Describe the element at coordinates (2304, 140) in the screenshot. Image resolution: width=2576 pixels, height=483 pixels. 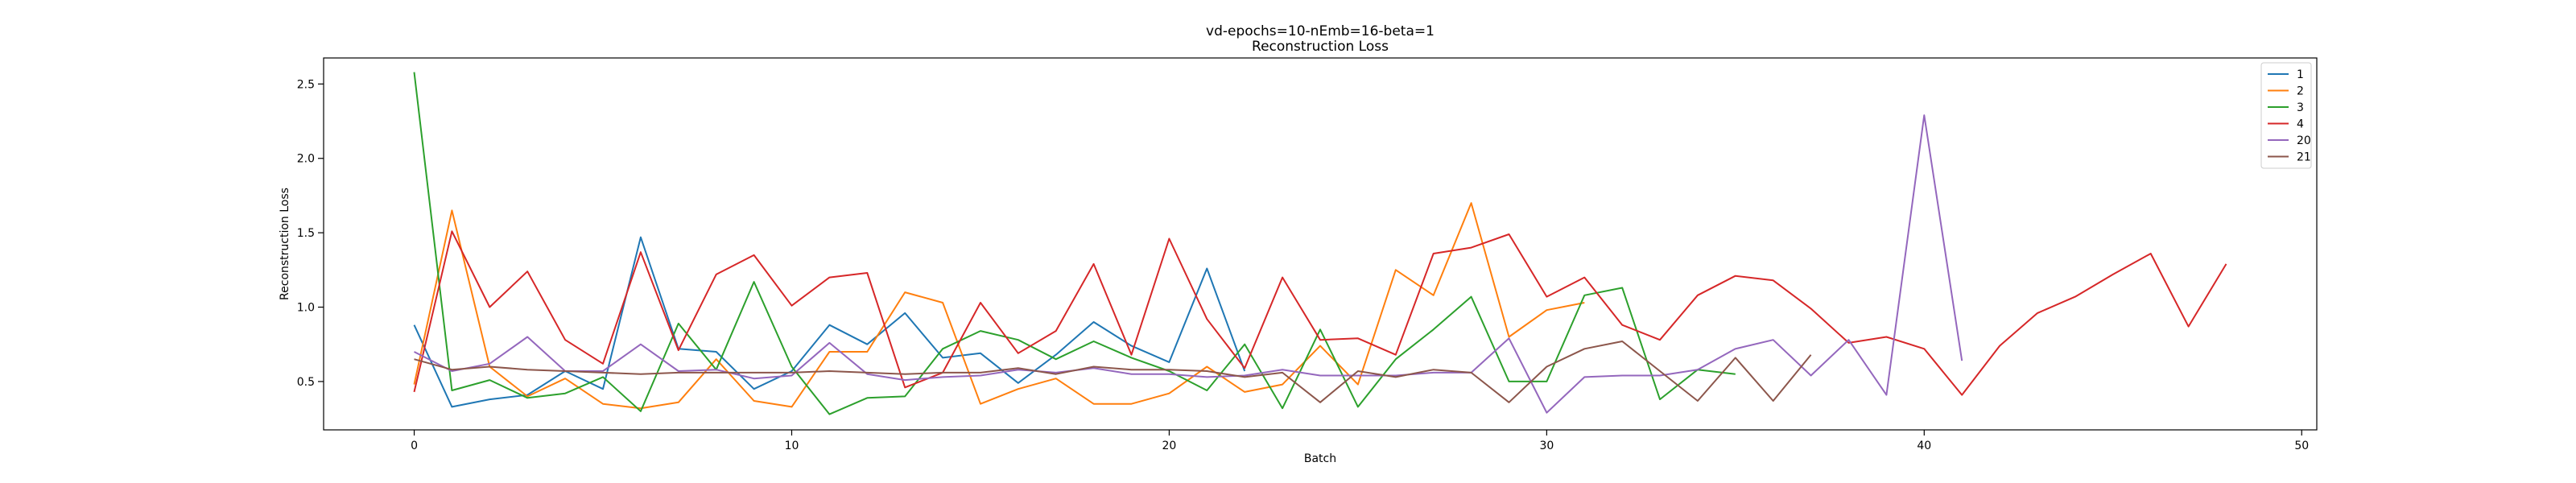
I see `legend-label-20: 20` at that location.